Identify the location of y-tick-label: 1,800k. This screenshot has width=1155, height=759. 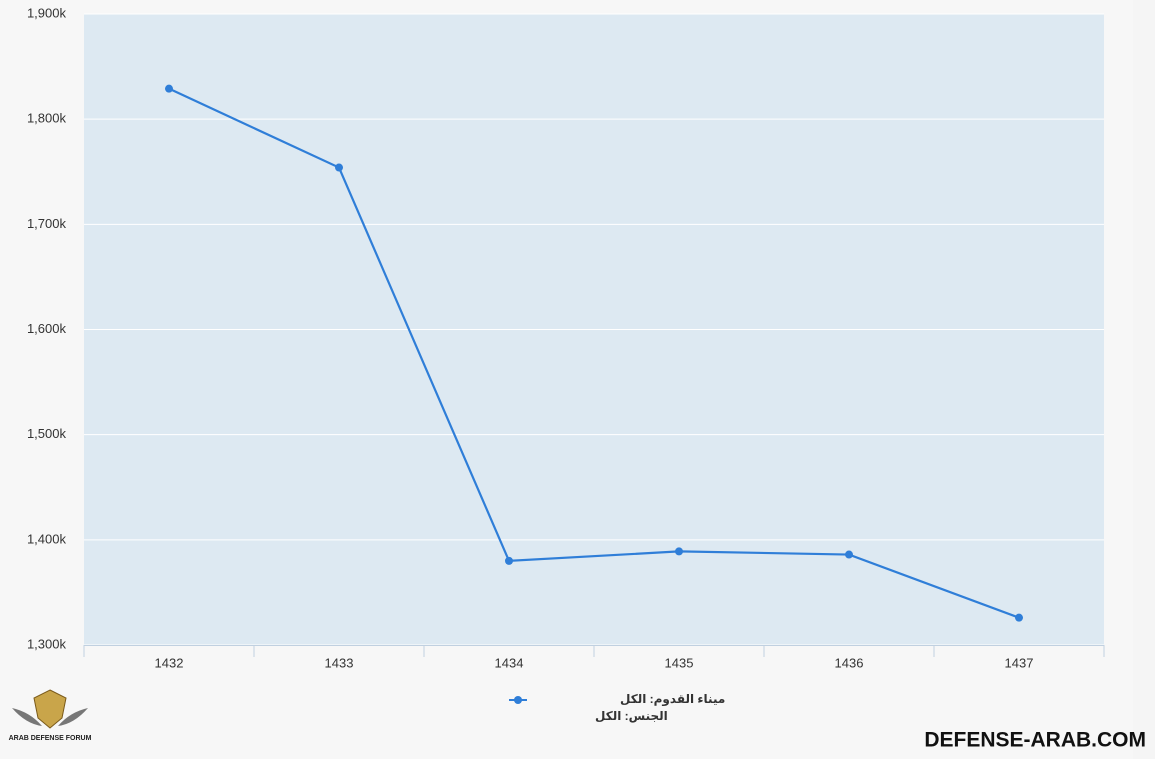
(47, 118).